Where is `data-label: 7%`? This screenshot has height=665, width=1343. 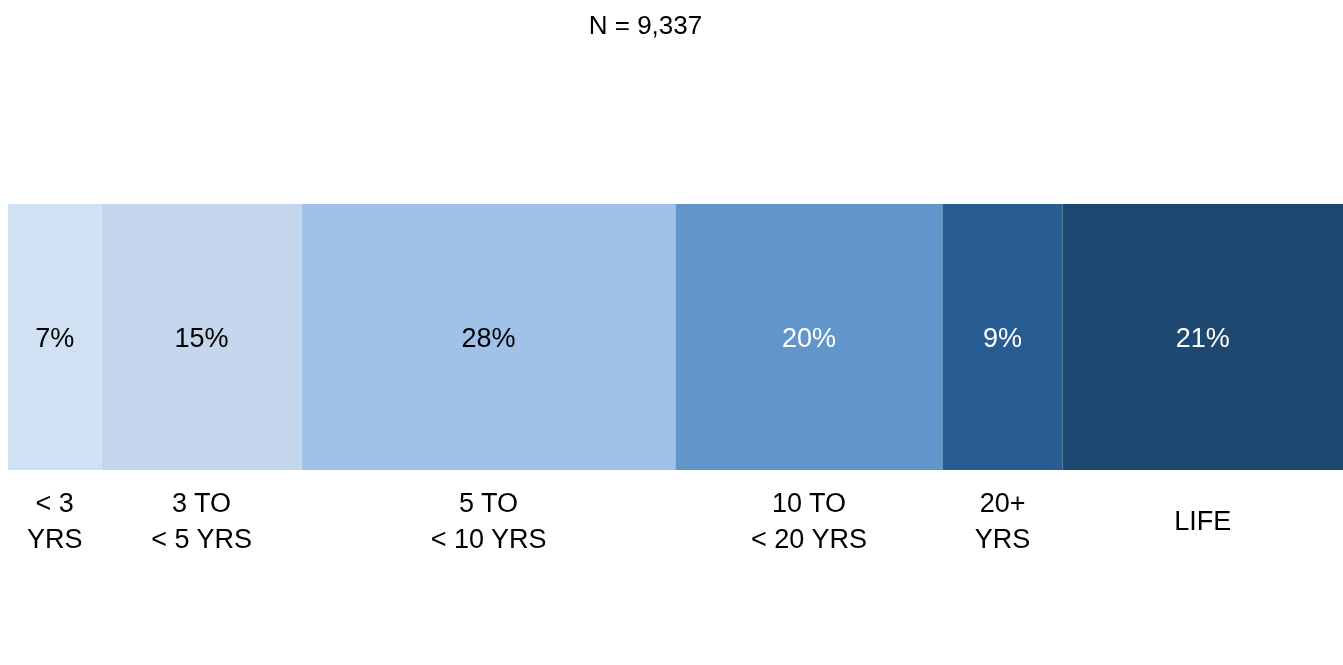 data-label: 7% is located at coordinates (55, 338).